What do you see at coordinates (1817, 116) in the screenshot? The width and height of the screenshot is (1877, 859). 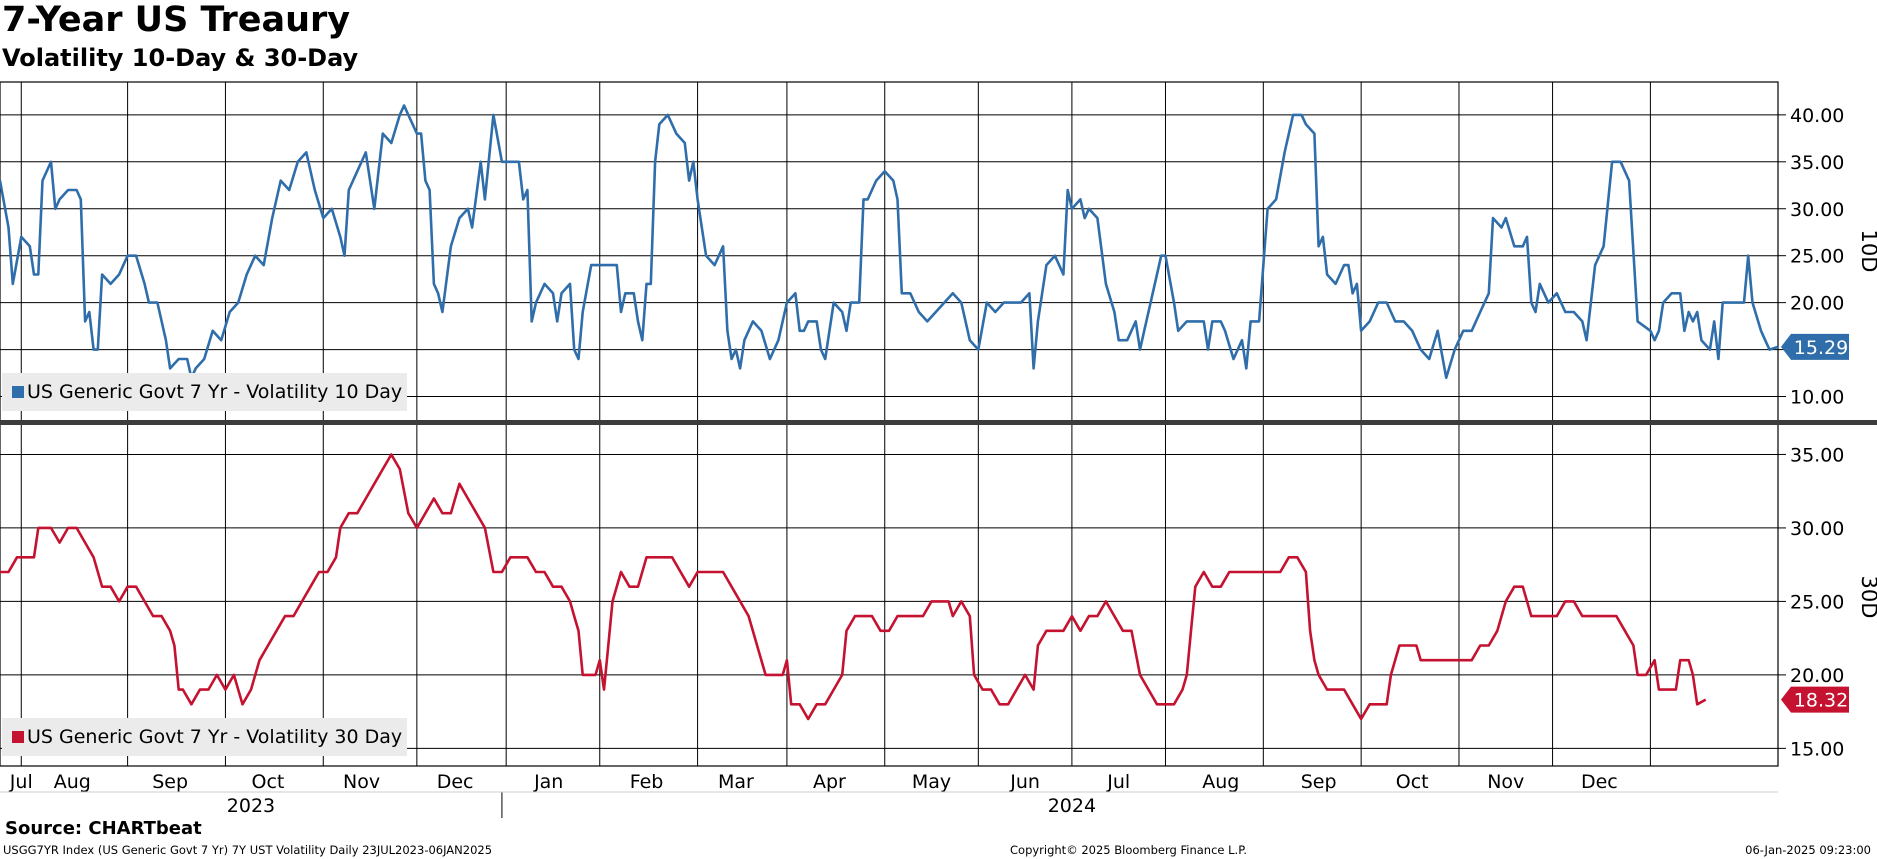 I see `y-tick-label: 40.00` at bounding box center [1817, 116].